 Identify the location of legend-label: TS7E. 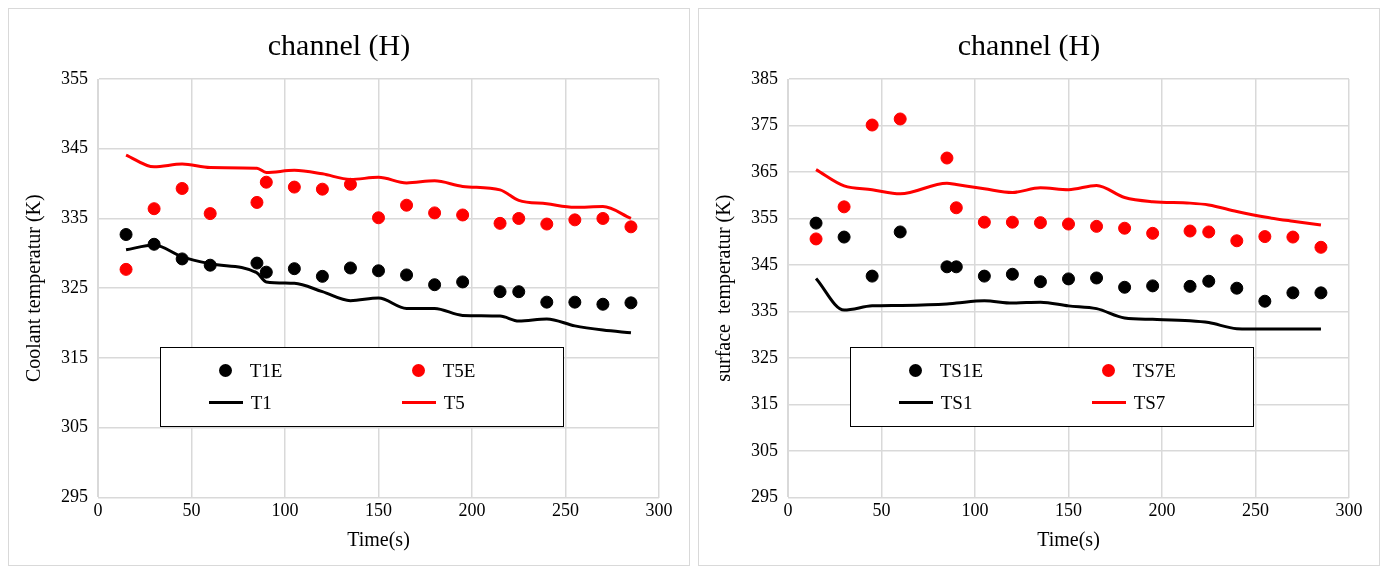
(1154, 370).